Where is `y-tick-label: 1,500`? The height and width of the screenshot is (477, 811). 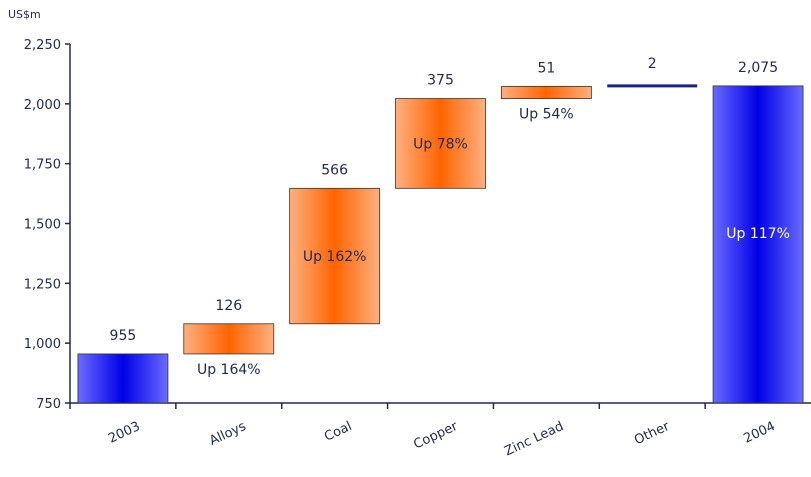
y-tick-label: 1,500 is located at coordinates (42, 225).